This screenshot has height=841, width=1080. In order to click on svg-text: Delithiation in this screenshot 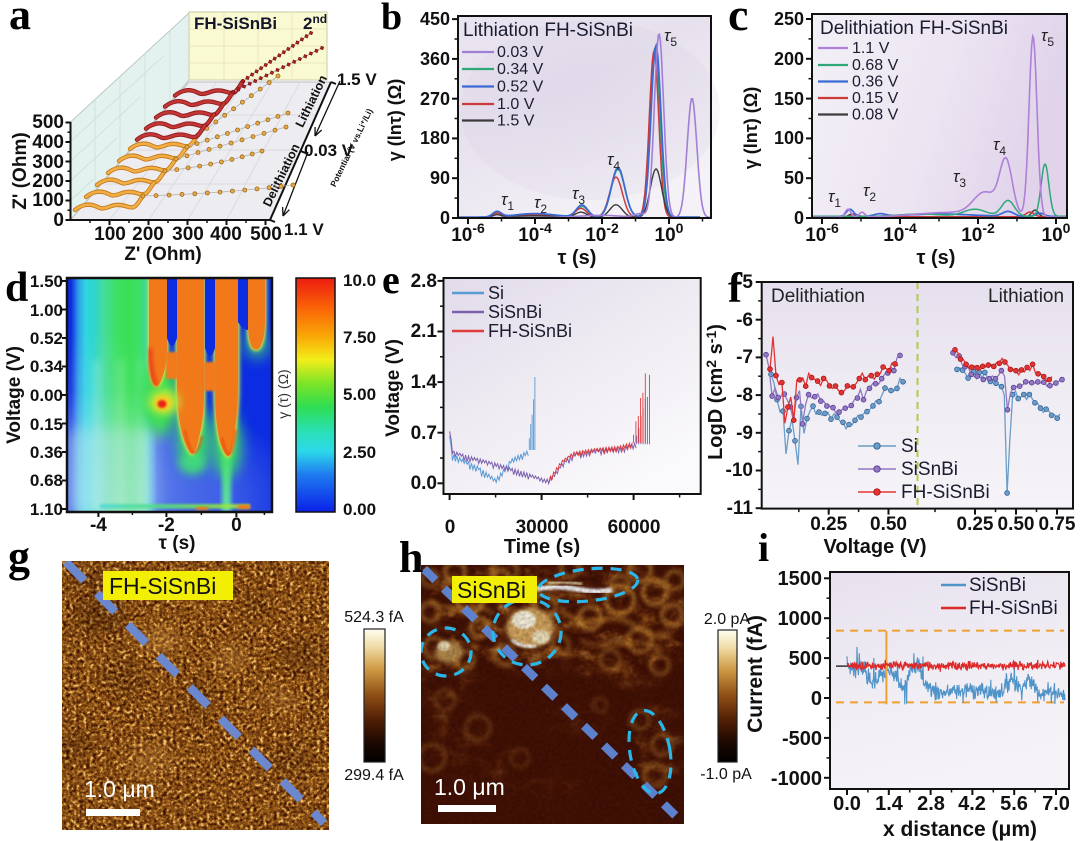, I will do `click(818, 296)`.